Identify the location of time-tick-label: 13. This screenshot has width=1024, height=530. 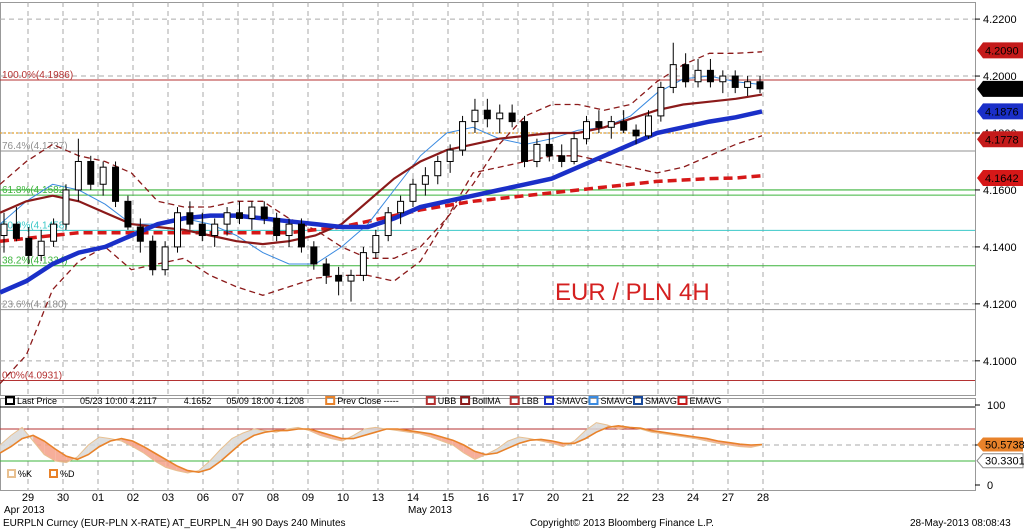
(378, 498).